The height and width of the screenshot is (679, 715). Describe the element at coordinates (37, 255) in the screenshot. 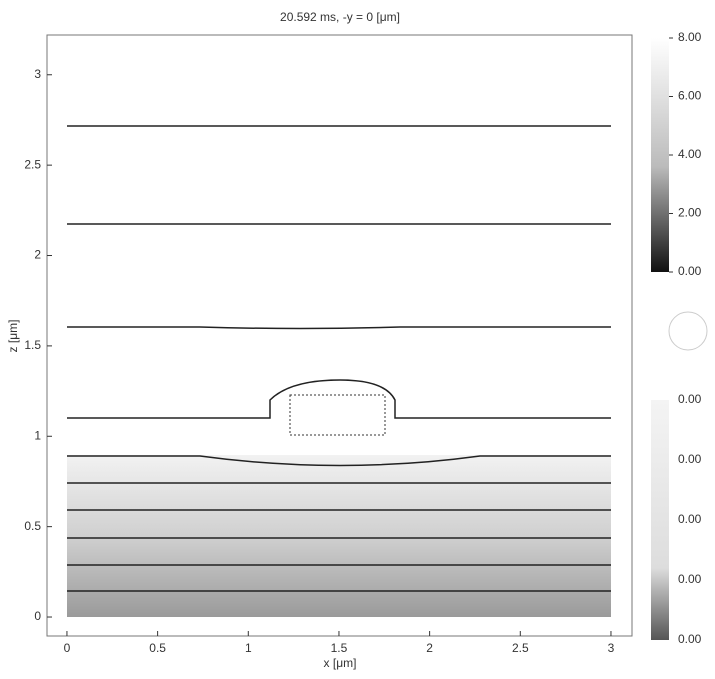

I see `y-tick-label: 2` at that location.